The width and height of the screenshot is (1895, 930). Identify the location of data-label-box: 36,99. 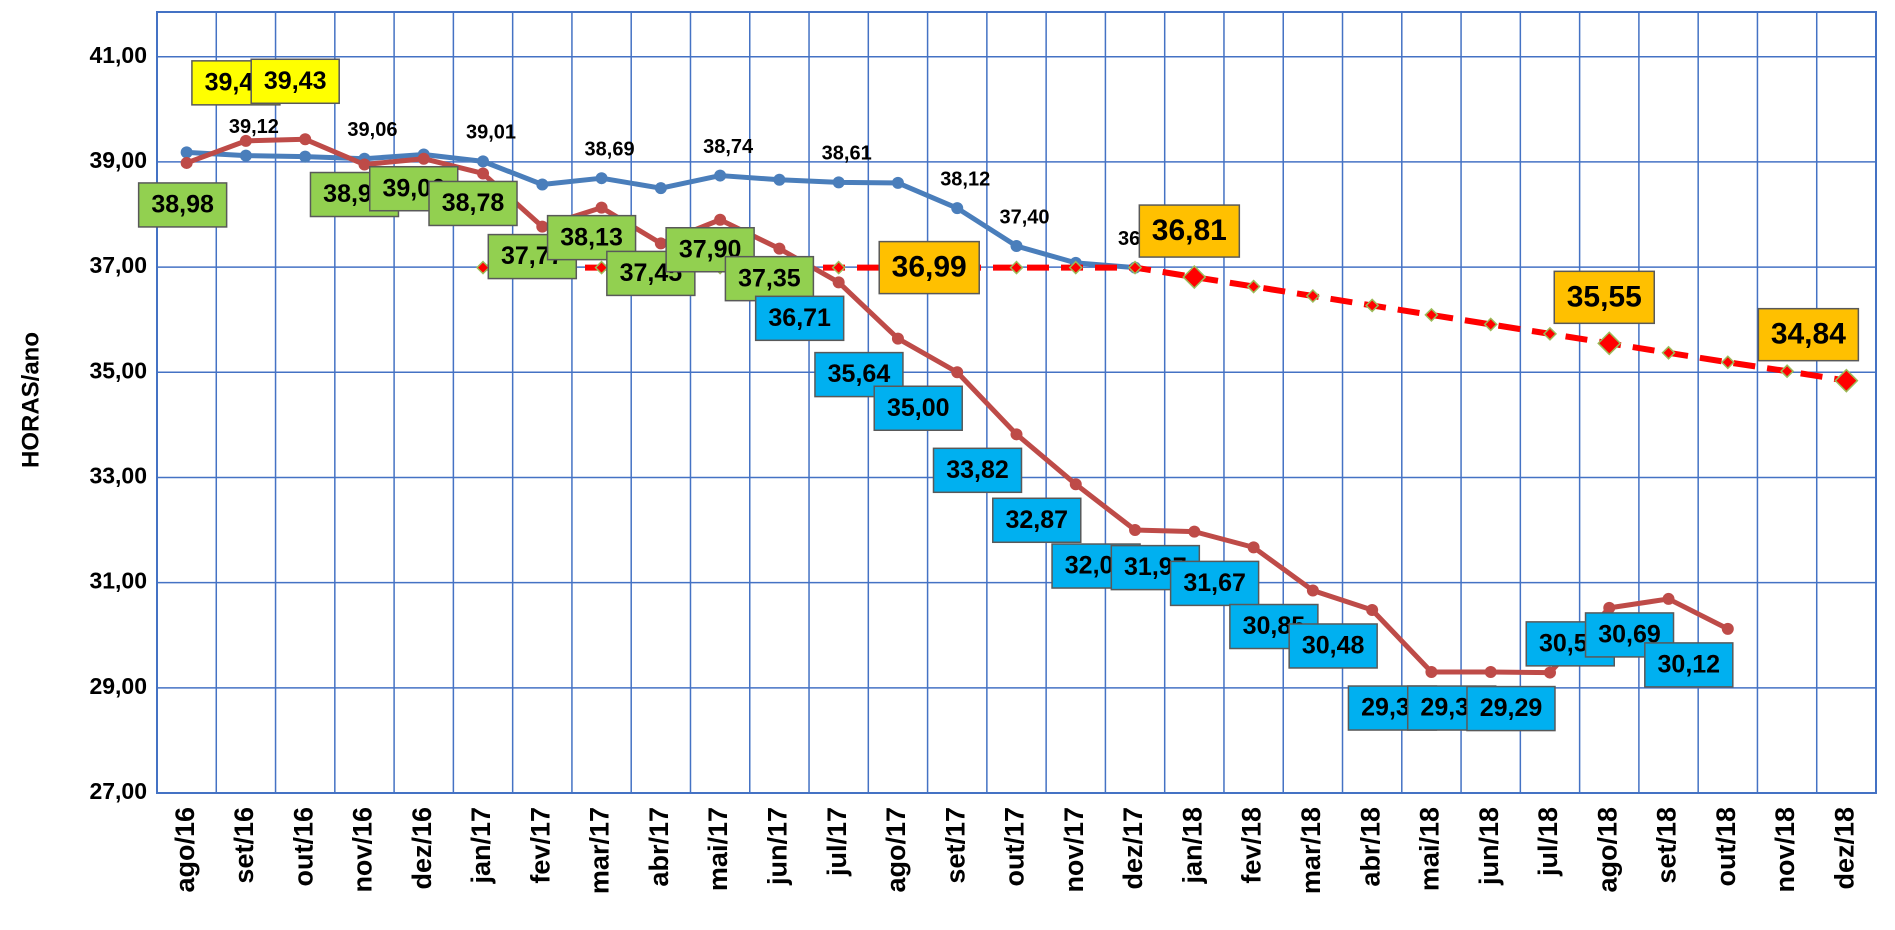
(929, 267).